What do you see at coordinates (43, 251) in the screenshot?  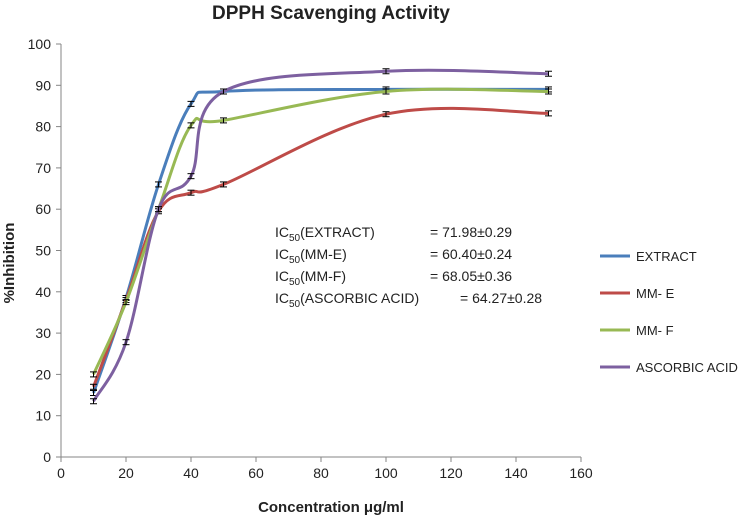 I see `y-tick-label: 50` at bounding box center [43, 251].